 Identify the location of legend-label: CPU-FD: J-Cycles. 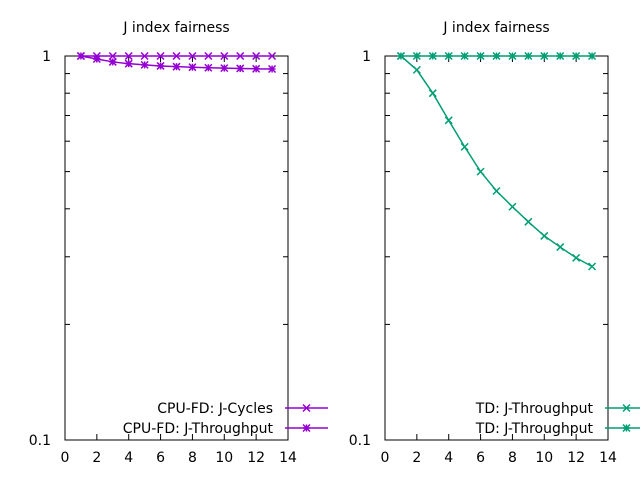
(215, 409).